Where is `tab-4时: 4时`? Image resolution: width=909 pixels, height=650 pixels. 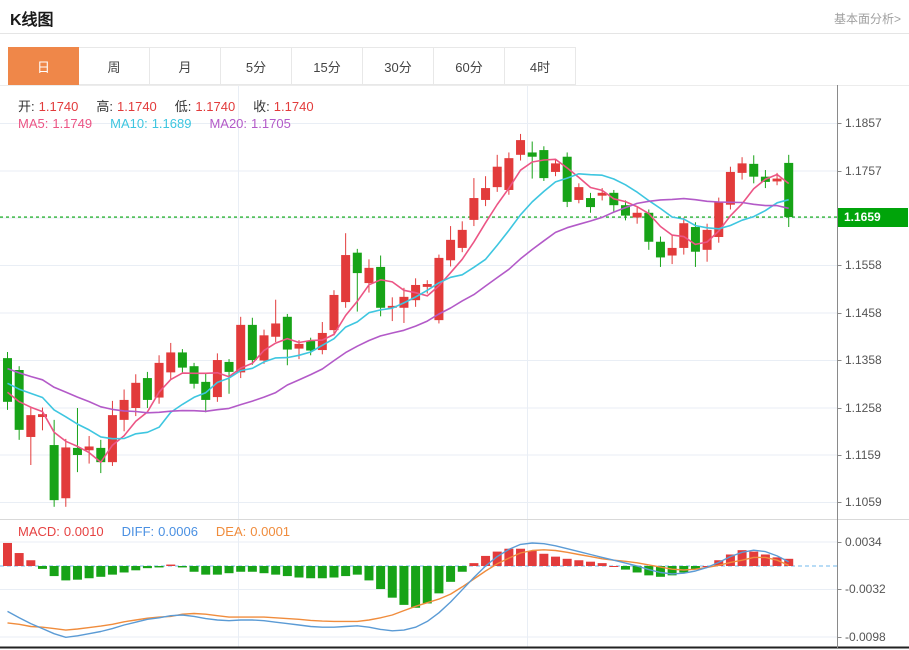
tab-4时: 4时 is located at coordinates (540, 66).